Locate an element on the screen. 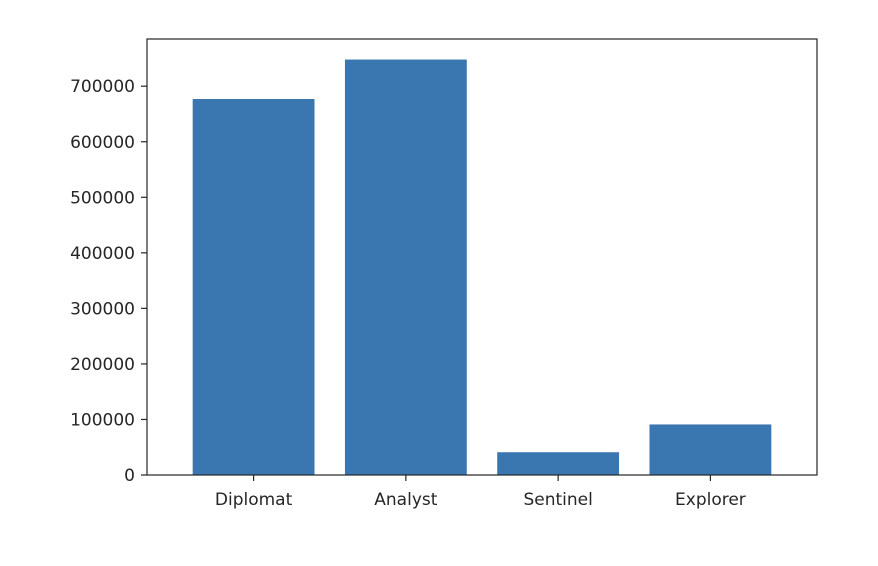 The image size is (878, 566). y-tick-label: 100000 is located at coordinates (102, 420).